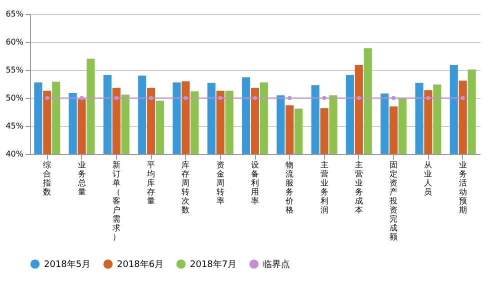  Describe the element at coordinates (15, 14) in the screenshot. I see `y-tick-label: 65%` at that location.